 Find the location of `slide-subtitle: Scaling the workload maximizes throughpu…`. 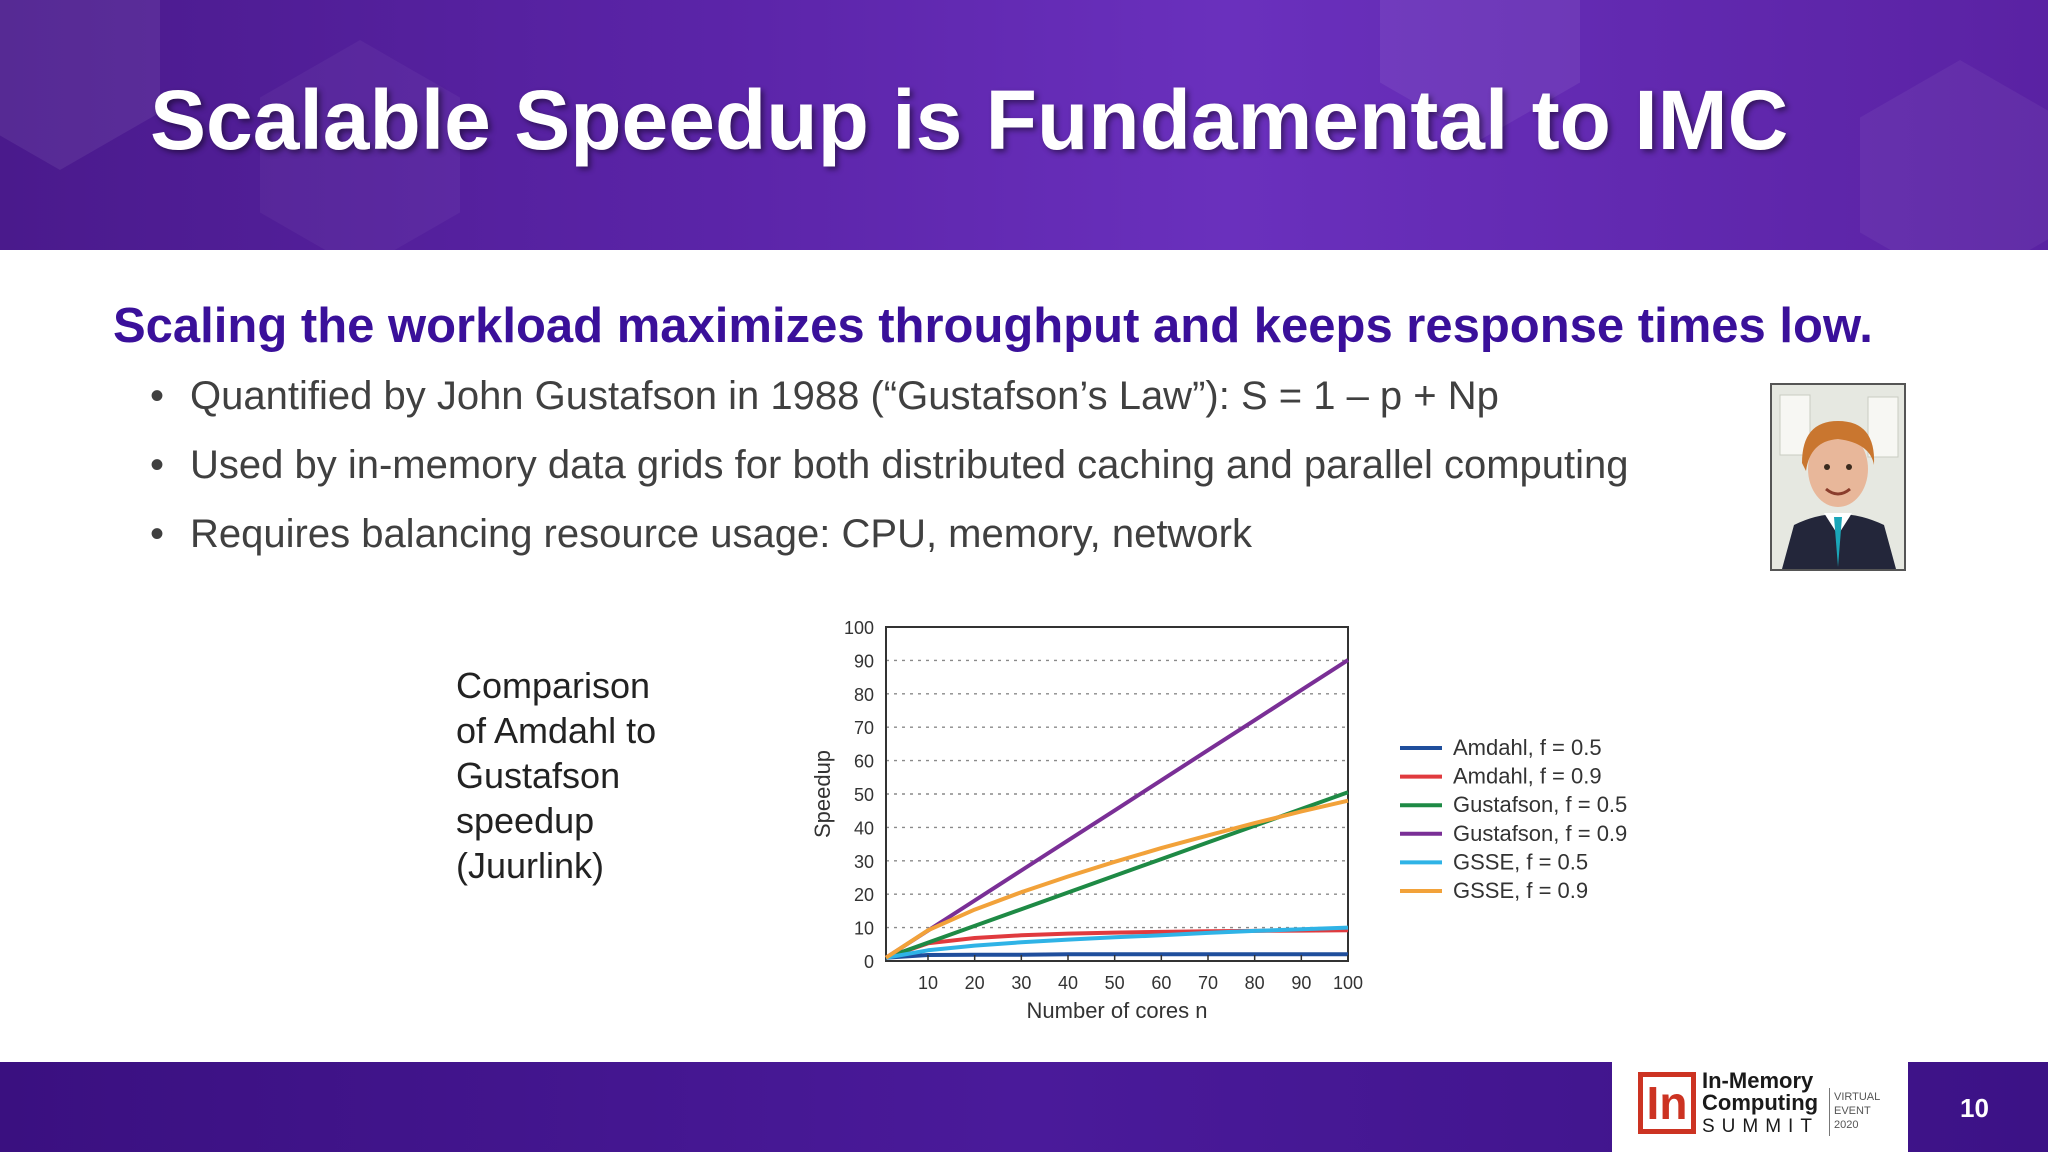

slide-subtitle: Scaling the workload maximizes throughpu… is located at coordinates (993, 326).